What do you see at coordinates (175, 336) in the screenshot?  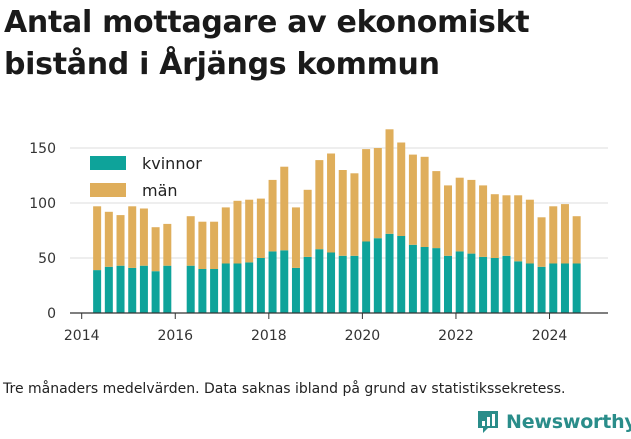 I see `x-tick-label: 2016` at bounding box center [175, 336].